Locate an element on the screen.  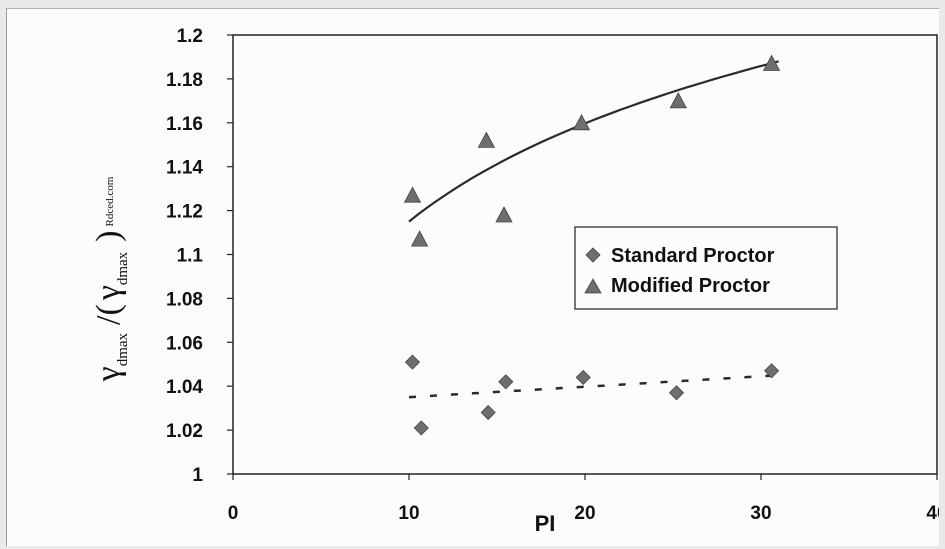
y-label-symbol-2: γ is located at coordinates (108, 293).